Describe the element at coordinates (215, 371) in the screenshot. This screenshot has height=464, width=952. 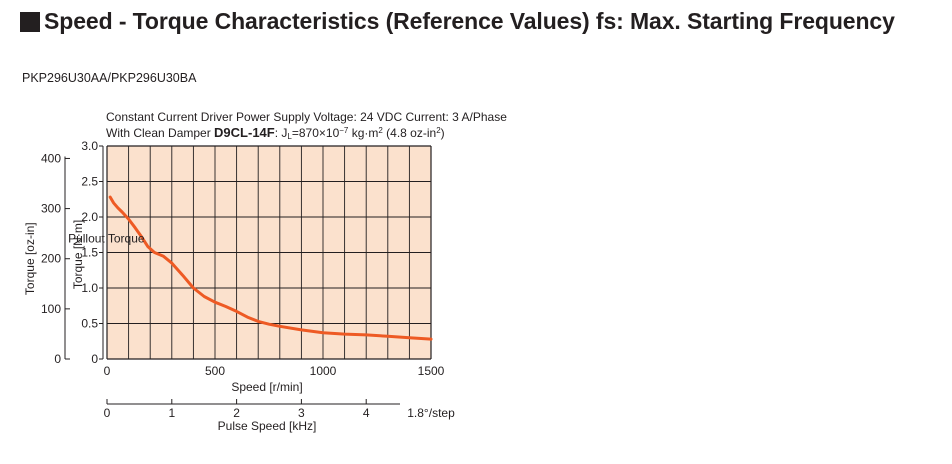
I see `x-tick-label: 500` at that location.